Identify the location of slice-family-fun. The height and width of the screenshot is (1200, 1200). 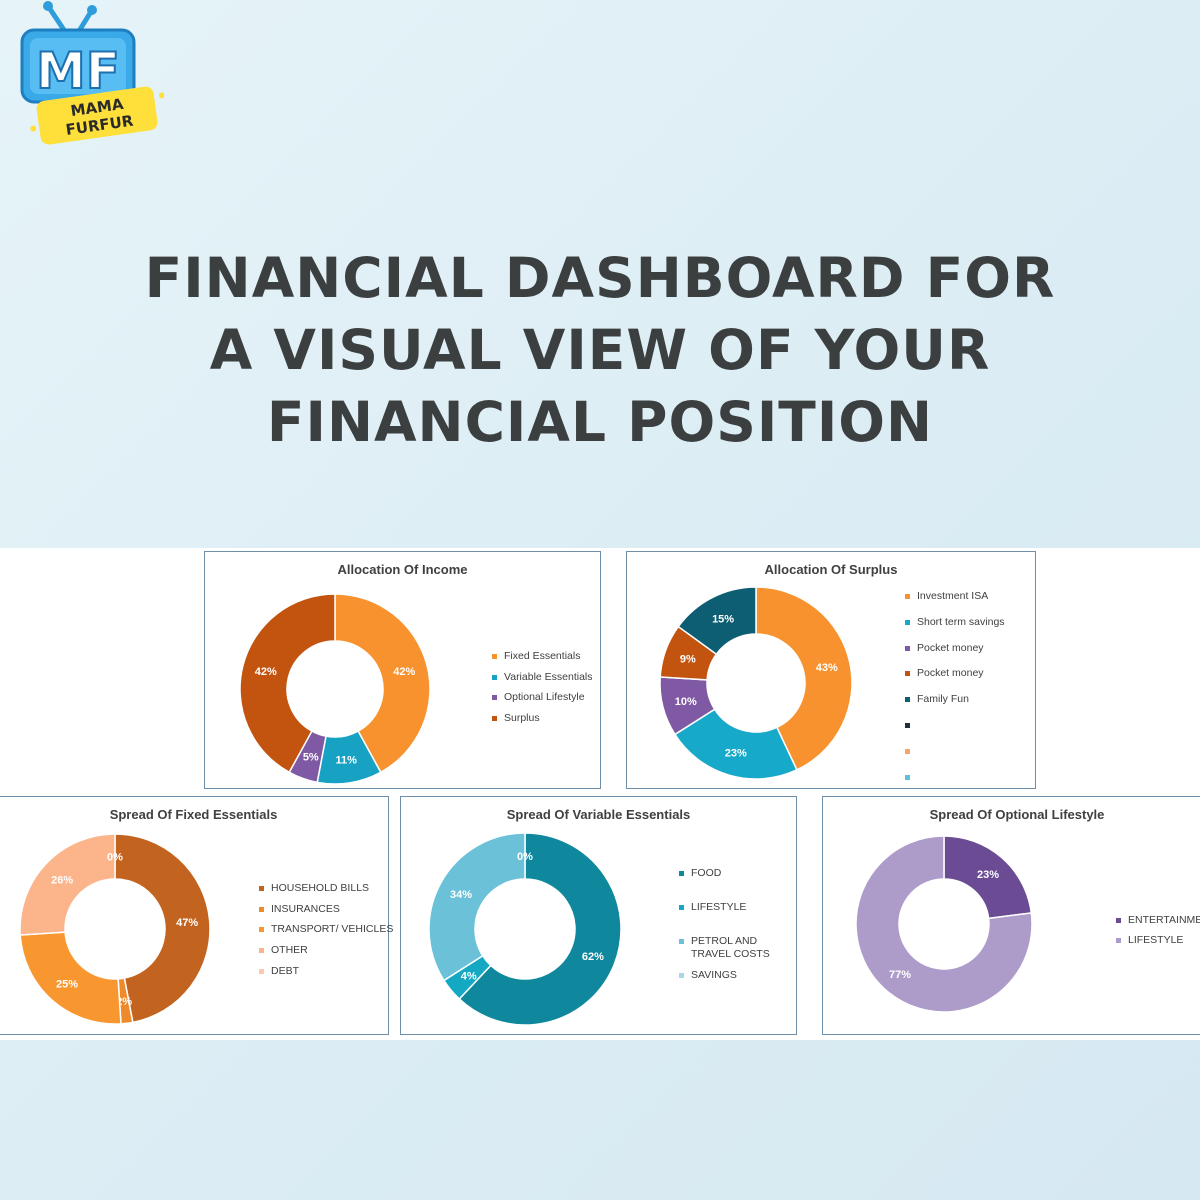
(717, 621).